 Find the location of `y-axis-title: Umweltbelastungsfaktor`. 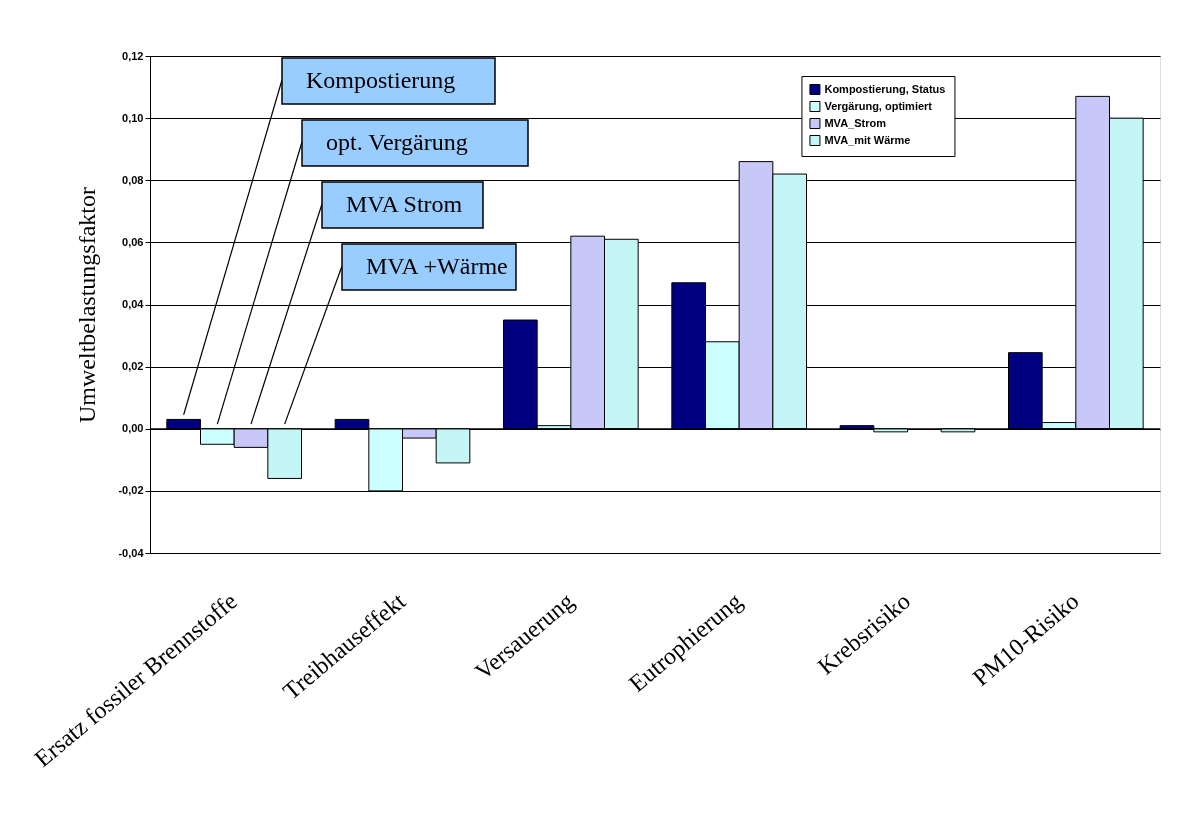

y-axis-title: Umweltbelastungsfaktor is located at coordinates (87, 305).